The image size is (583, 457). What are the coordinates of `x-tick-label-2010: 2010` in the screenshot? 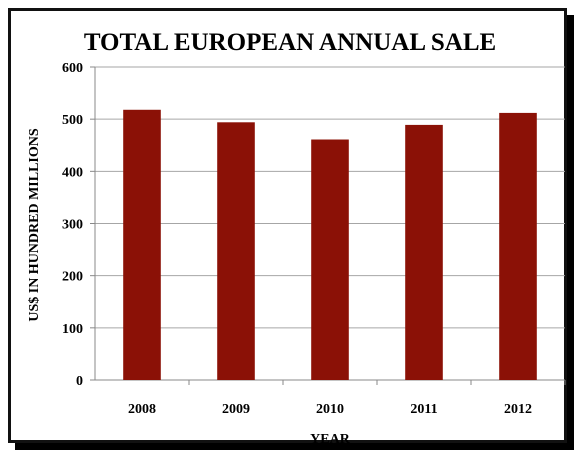 It's located at (330, 409).